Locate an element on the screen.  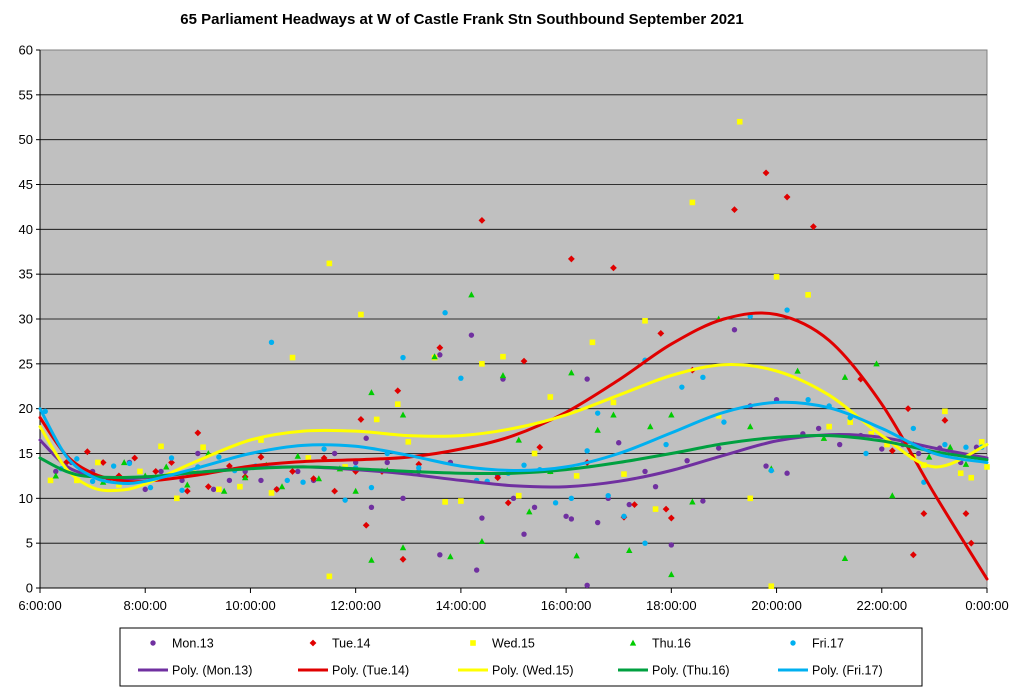
x-tick-label: 22:00:00 is located at coordinates (881, 605).